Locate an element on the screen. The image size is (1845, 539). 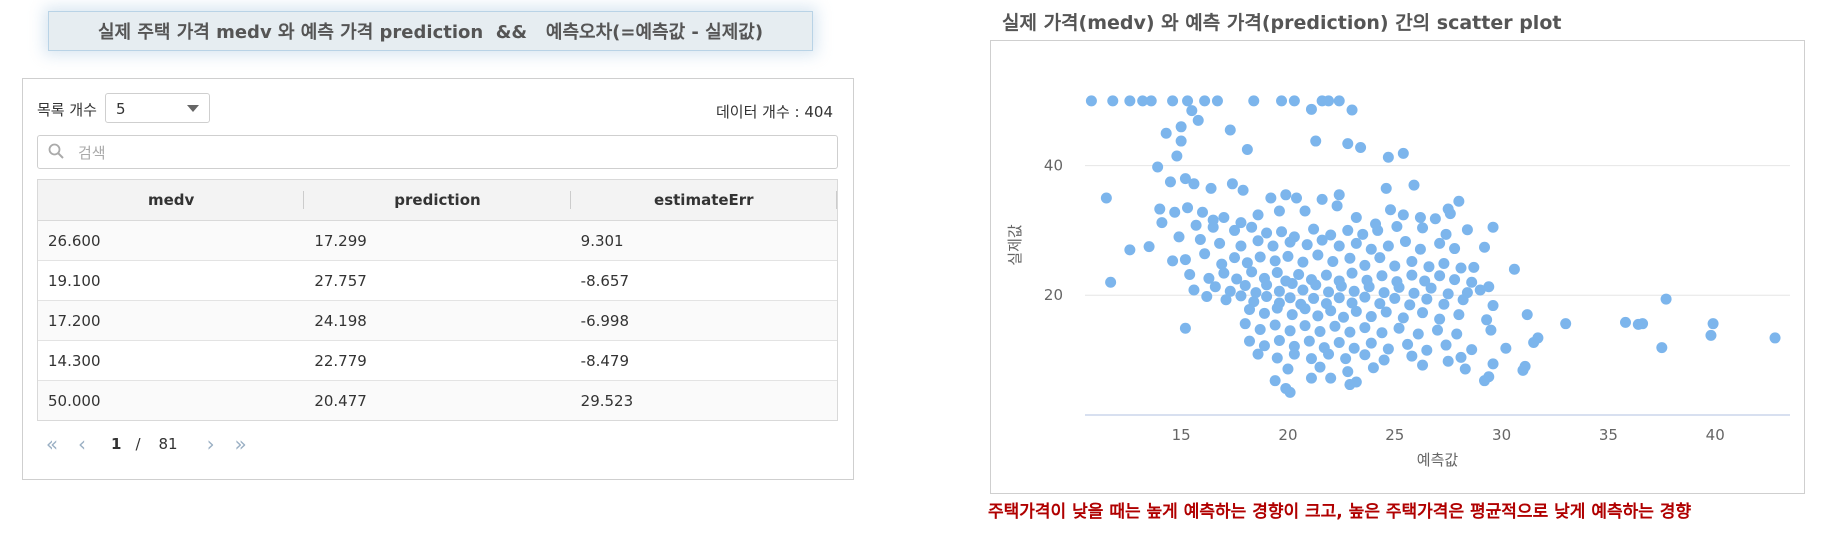
table-row: 26.600 17.299 9.301 is located at coordinates (437, 241).